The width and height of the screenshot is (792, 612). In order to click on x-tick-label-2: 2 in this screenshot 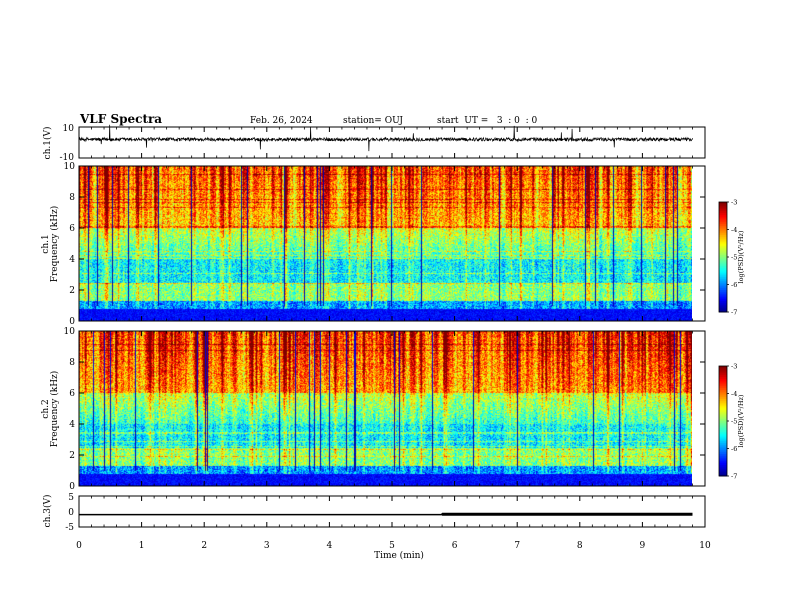, I will do `click(204, 546)`.